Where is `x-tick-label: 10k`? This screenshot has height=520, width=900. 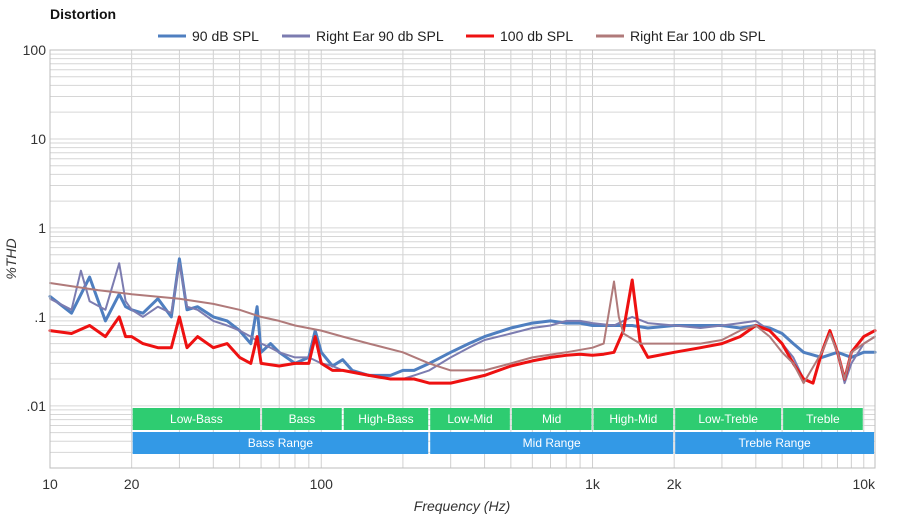
x-tick-label: 10k is located at coordinates (864, 484).